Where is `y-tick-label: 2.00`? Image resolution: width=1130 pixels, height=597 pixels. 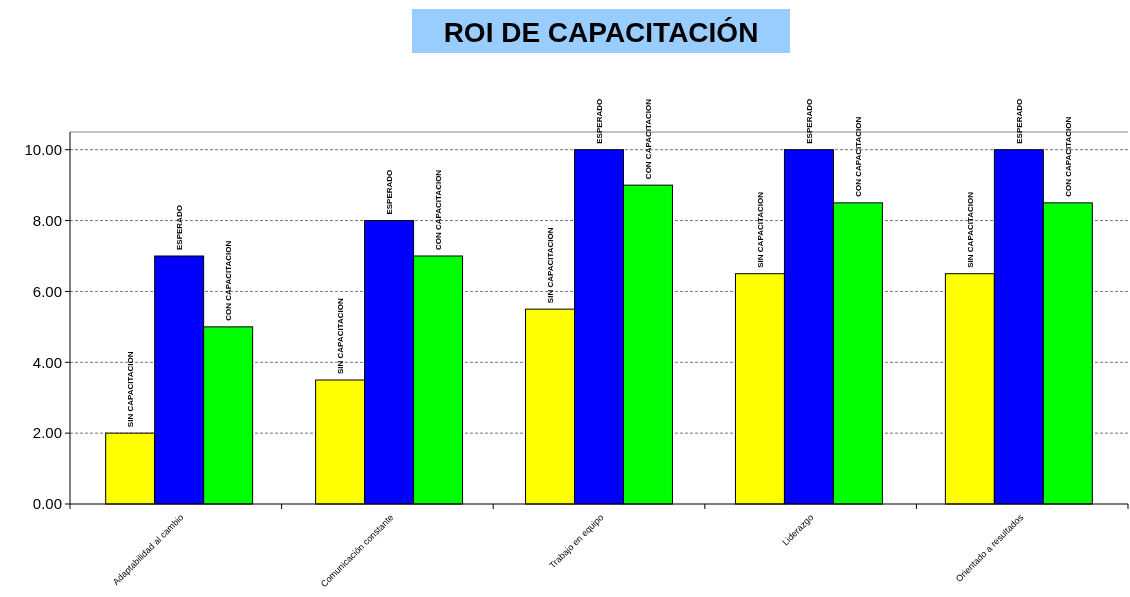
y-tick-label: 2.00 is located at coordinates (47, 433).